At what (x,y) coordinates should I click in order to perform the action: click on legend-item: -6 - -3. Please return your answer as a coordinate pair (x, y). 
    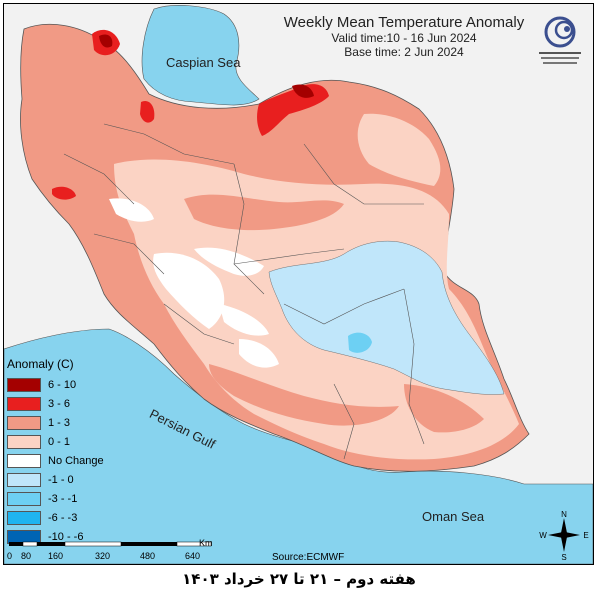
    Looking at the image, I should click on (59, 517).